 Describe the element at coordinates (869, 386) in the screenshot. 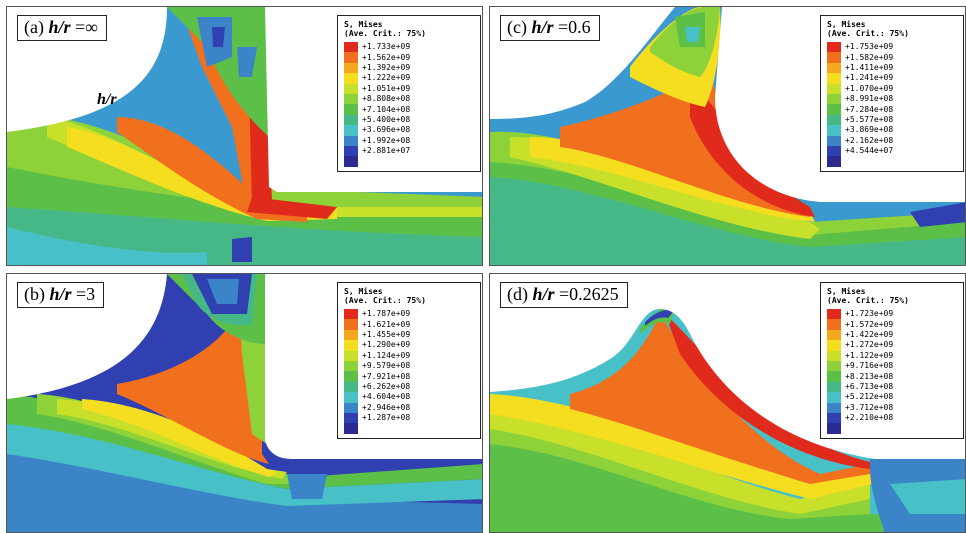

I see `legend-value: +6.713e+08` at that location.